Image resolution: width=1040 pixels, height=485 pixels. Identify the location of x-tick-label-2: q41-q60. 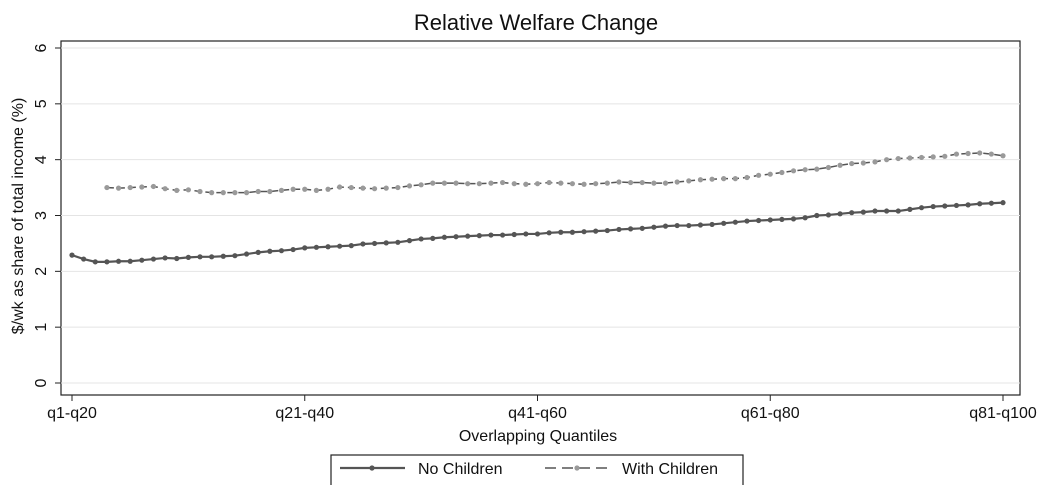
(537, 413).